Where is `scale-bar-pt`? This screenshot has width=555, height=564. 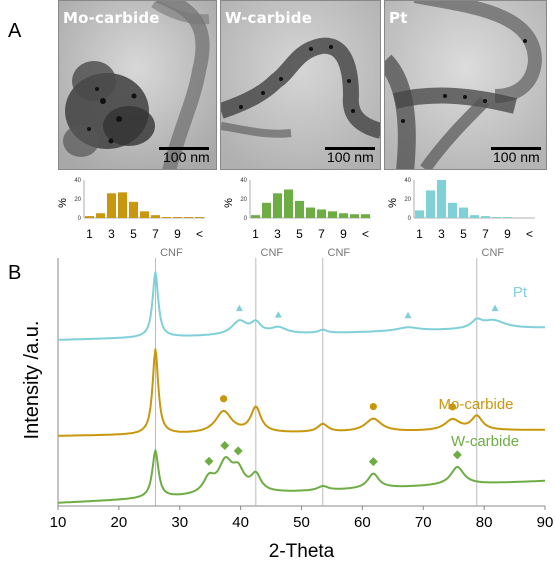
scale-bar-pt is located at coordinates (516, 148).